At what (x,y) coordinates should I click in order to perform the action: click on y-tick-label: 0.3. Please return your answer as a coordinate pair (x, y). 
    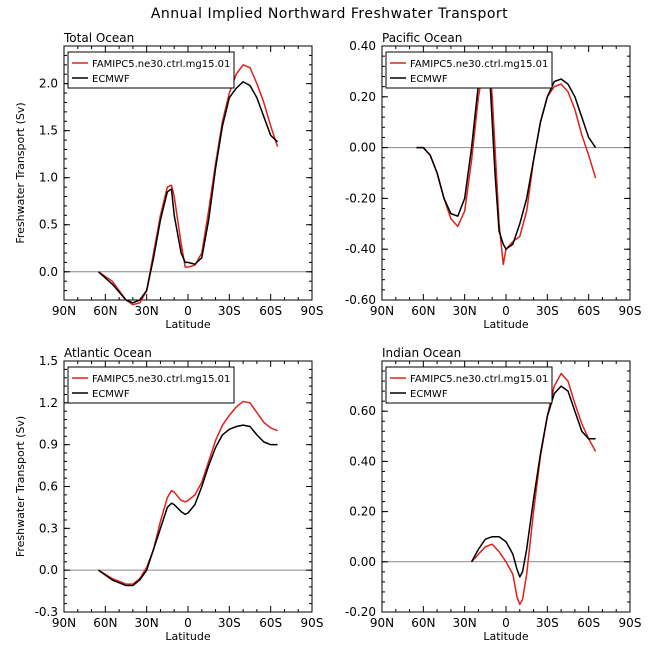
    Looking at the image, I should click on (48, 528).